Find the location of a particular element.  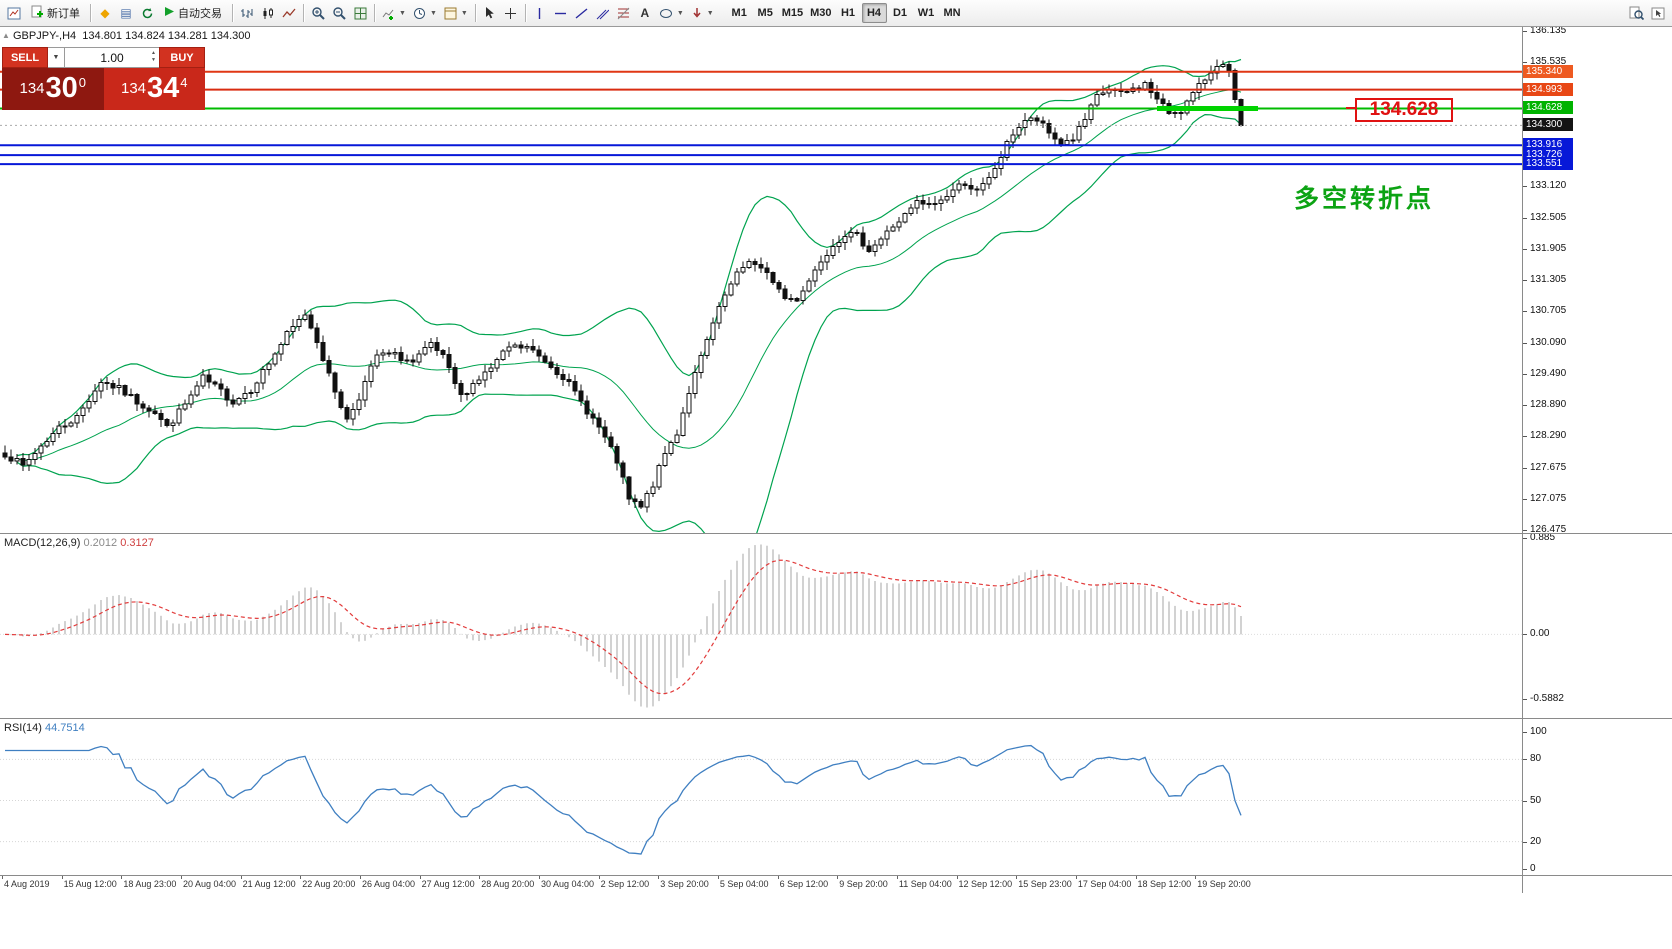

sell-price-box: 134 30 0 is located at coordinates (53, 89).